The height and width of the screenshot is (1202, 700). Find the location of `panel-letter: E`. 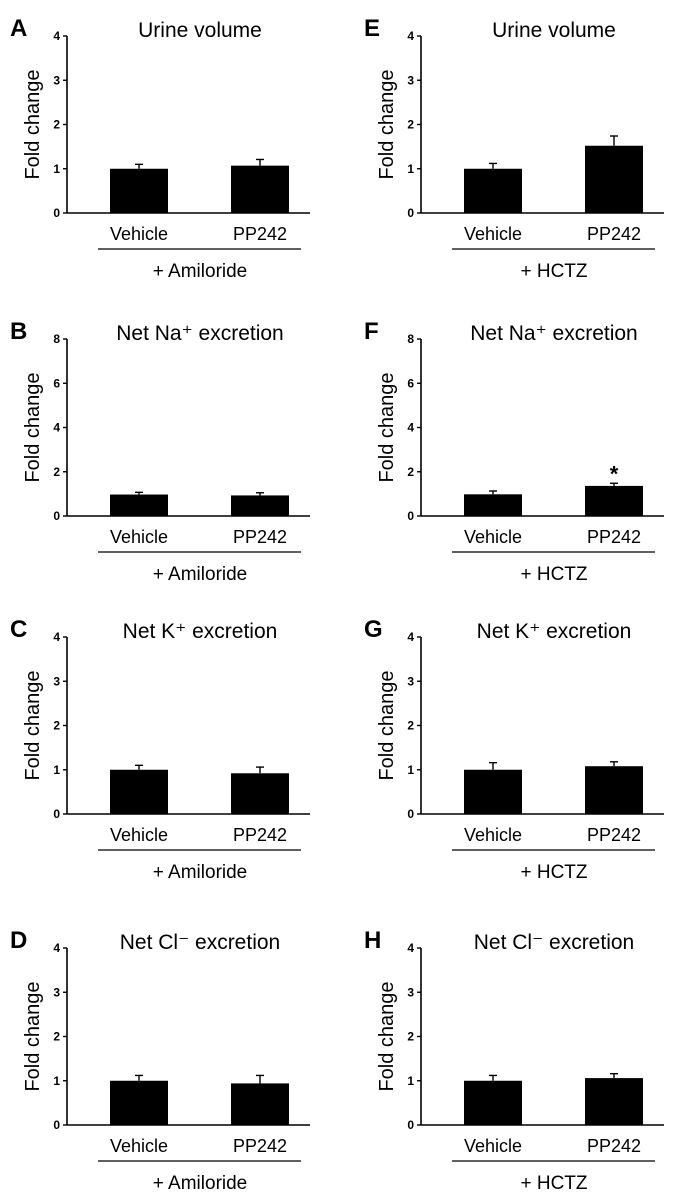

panel-letter: E is located at coordinates (372, 28).